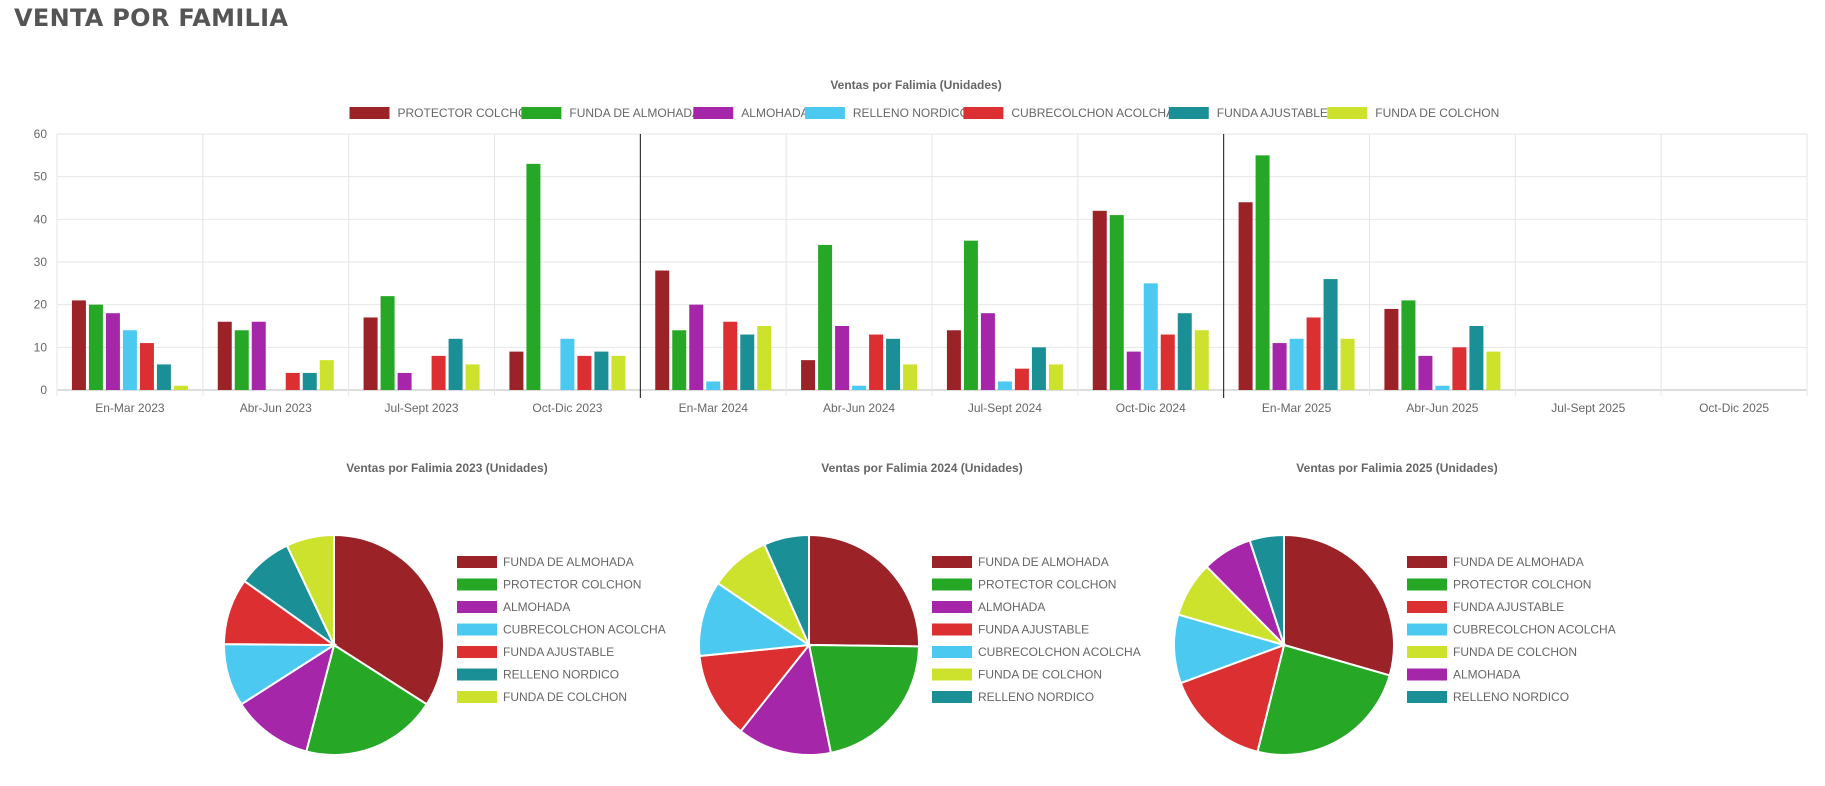 The height and width of the screenshot is (786, 1825). What do you see at coordinates (1296, 364) in the screenshot?
I see `bar-relleno-nordico-en-mar-2025` at bounding box center [1296, 364].